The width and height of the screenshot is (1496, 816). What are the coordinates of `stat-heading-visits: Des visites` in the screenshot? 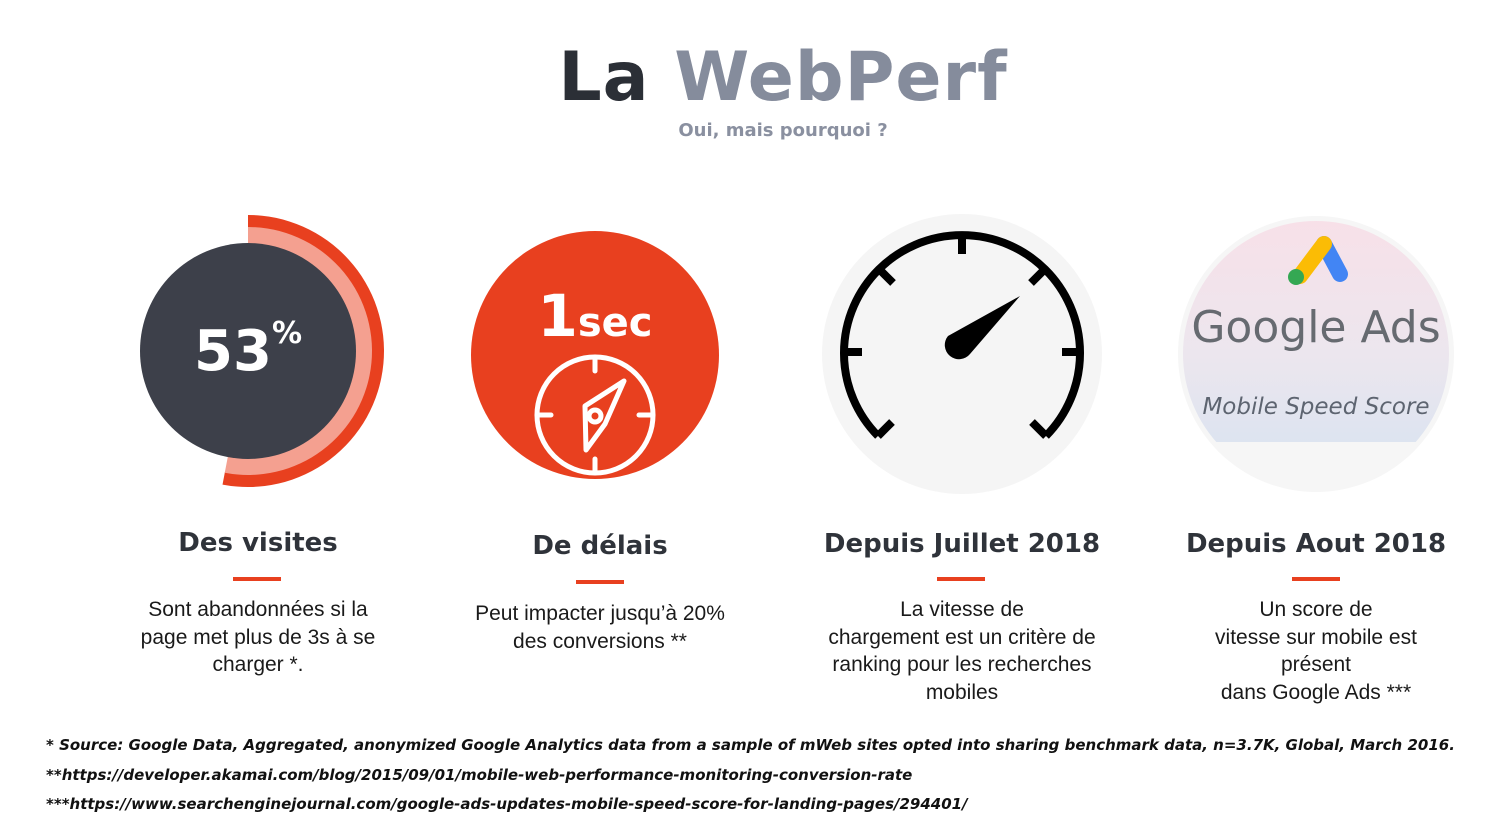 It's located at (258, 543).